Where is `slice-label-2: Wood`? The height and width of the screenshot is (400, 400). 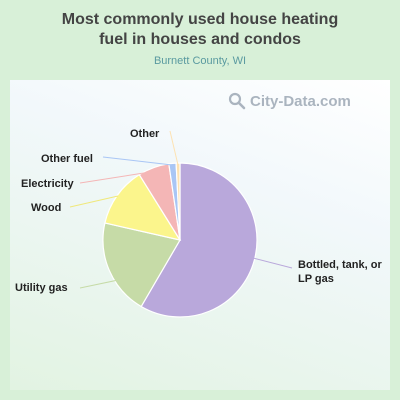
slice-label-2: Wood is located at coordinates (46, 208).